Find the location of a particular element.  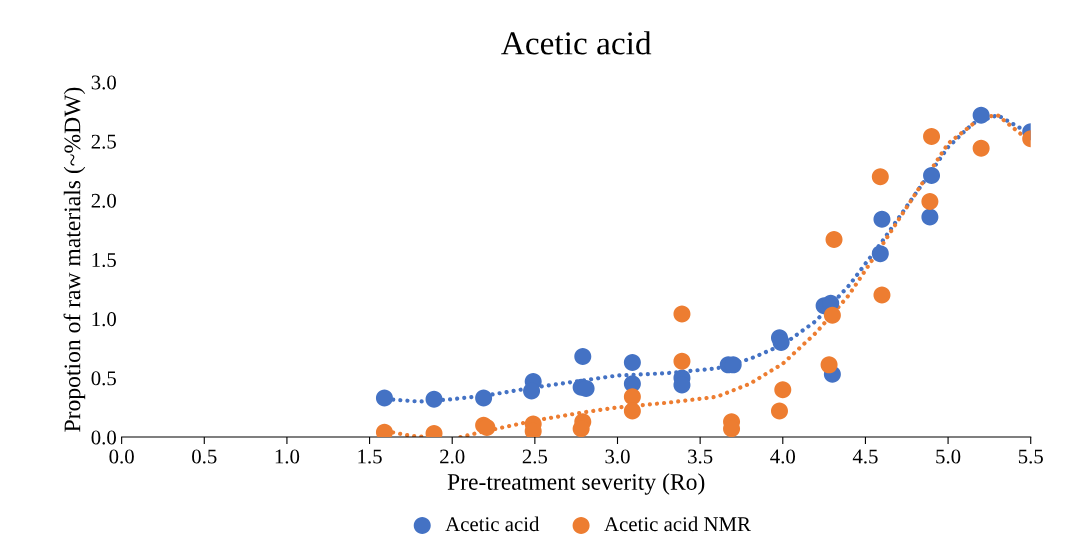

y-axis-title: Propotion of raw materials (~%DW) is located at coordinates (74, 259).